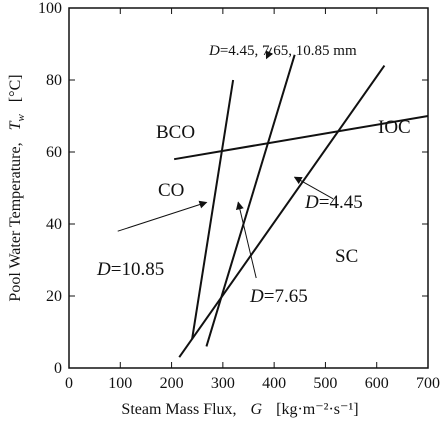  What do you see at coordinates (428, 383) in the screenshot?
I see `x-tick-label: 700` at bounding box center [428, 383].